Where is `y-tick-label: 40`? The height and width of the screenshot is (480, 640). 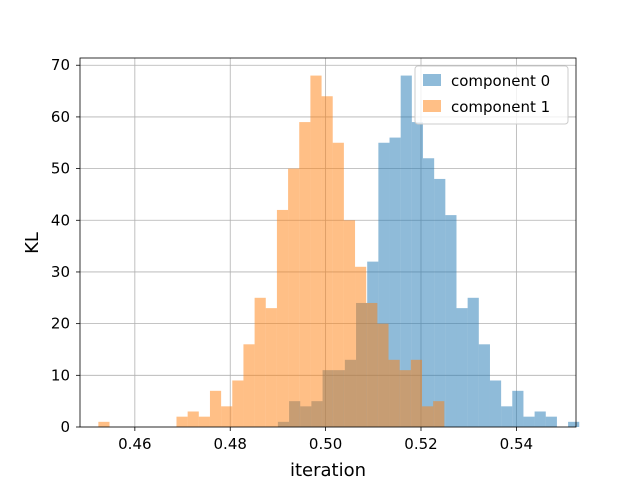
y-tick-label: 40 is located at coordinates (60, 220).